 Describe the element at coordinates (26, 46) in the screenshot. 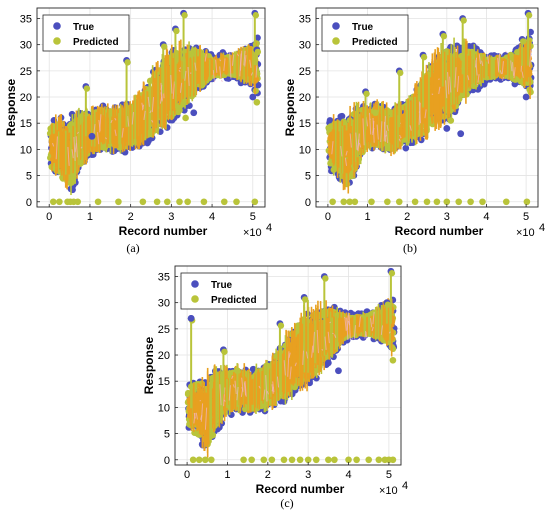

I see `y-tick-label: 30` at that location.